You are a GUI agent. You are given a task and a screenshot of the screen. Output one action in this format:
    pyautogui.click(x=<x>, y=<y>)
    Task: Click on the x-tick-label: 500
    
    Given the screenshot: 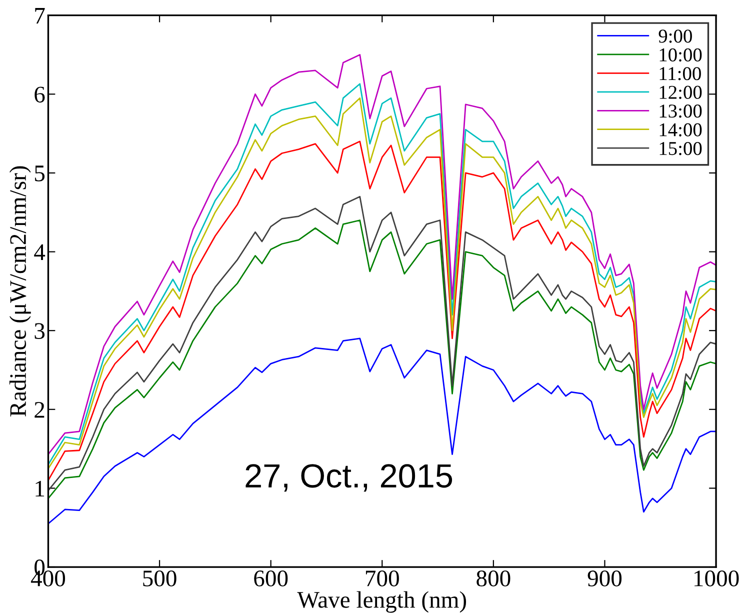 What is the action you would take?
    pyautogui.click(x=159, y=578)
    